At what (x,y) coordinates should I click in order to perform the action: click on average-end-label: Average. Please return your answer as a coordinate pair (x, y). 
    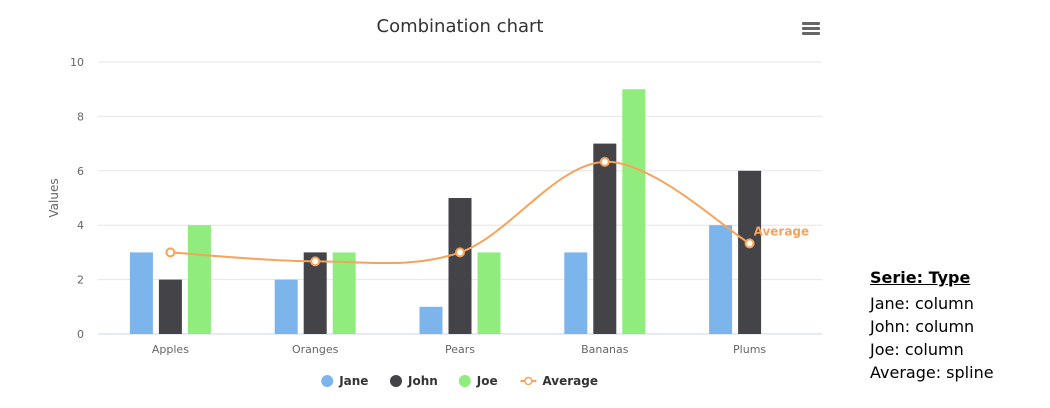
    Looking at the image, I should click on (782, 231).